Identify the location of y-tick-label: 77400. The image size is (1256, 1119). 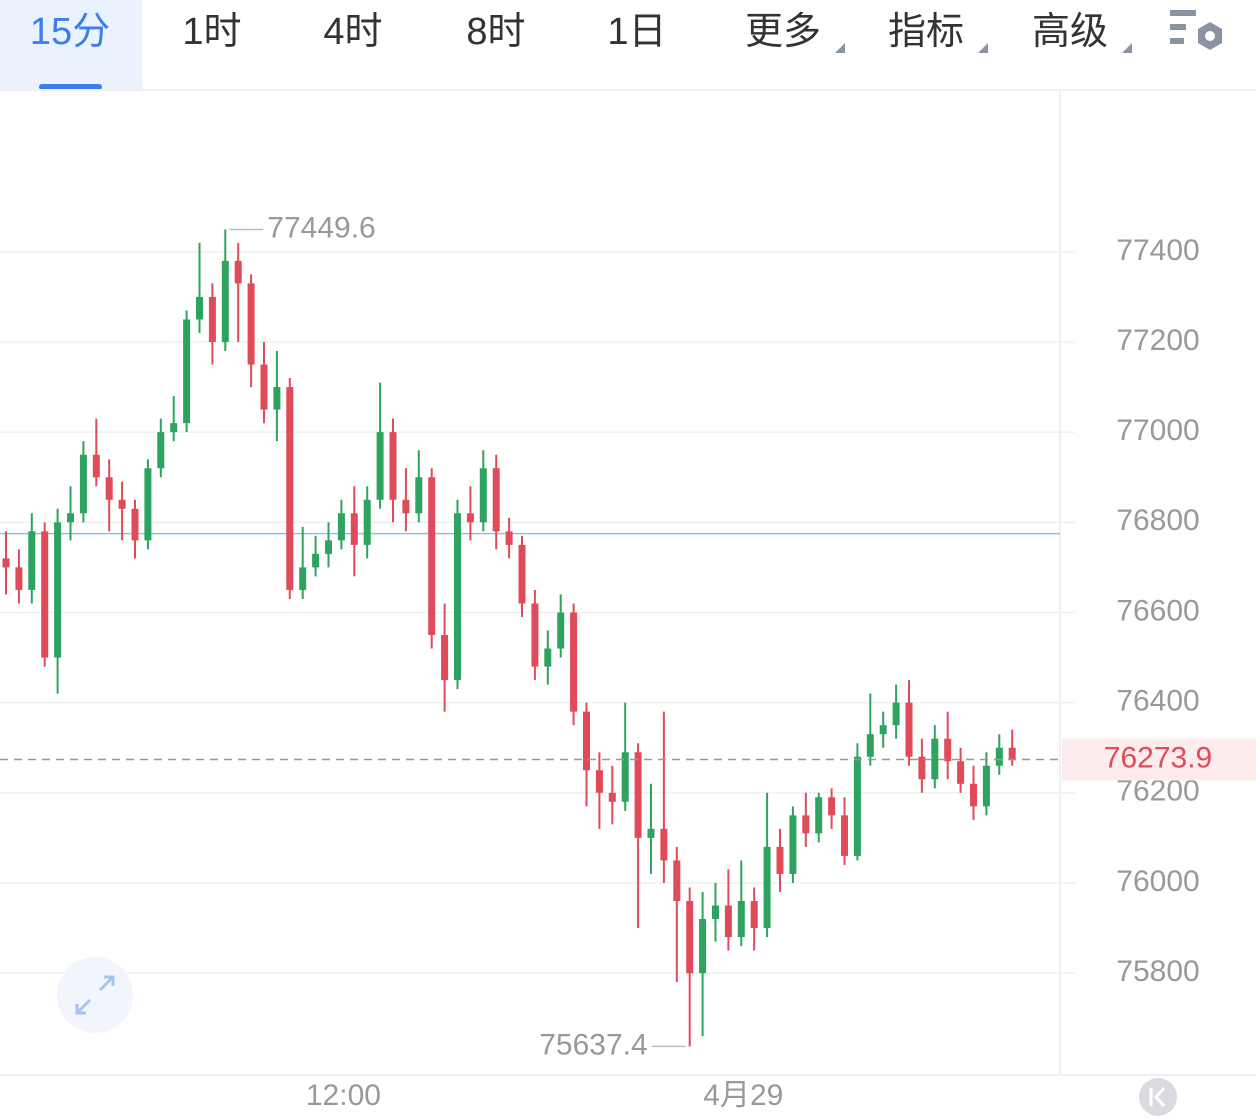
(1157, 250).